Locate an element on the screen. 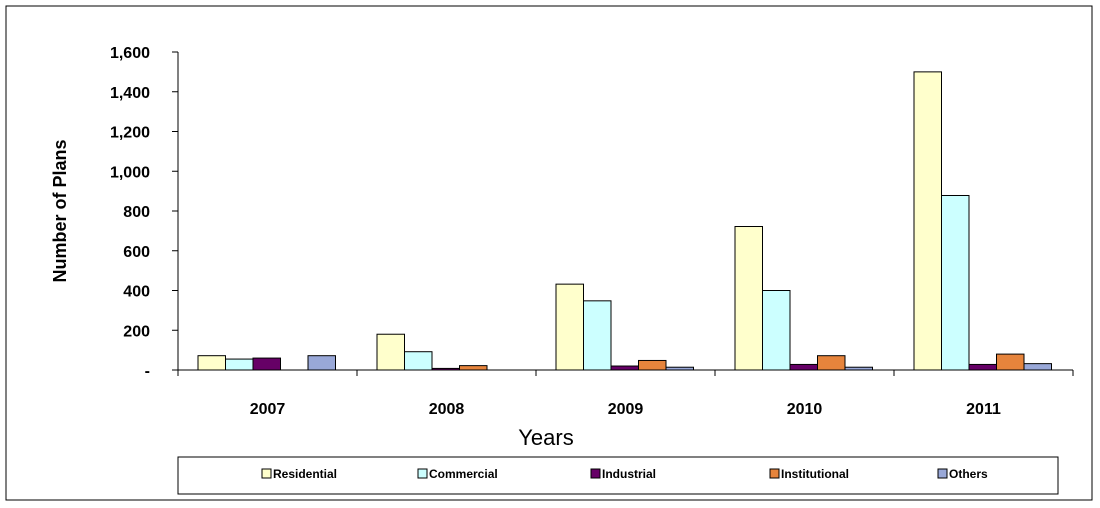  x-axis-title: Years is located at coordinates (545, 437).